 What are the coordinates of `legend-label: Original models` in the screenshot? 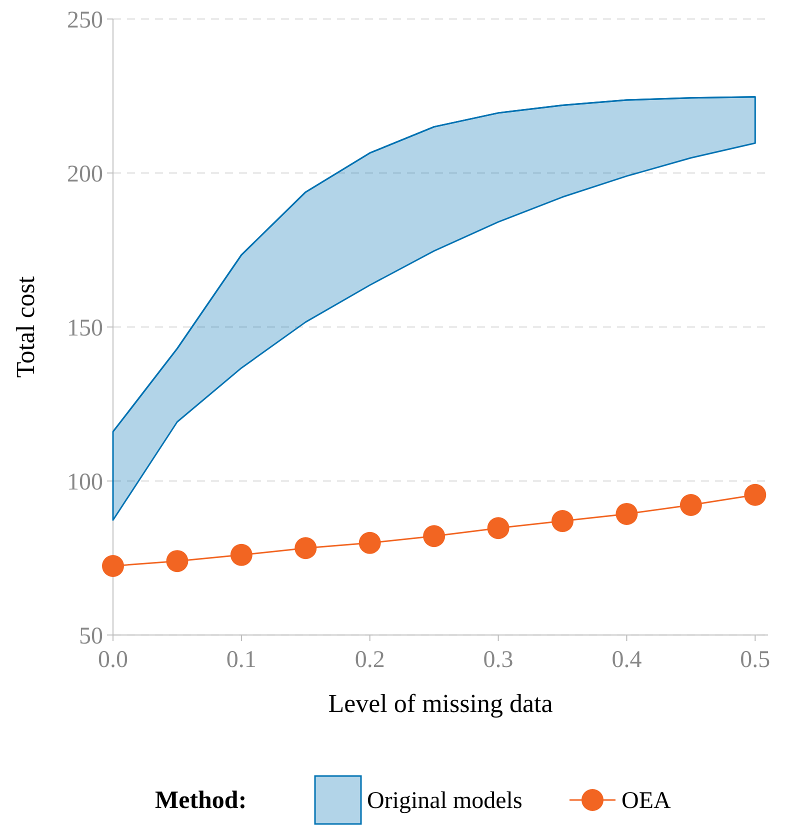 It's located at (444, 801).